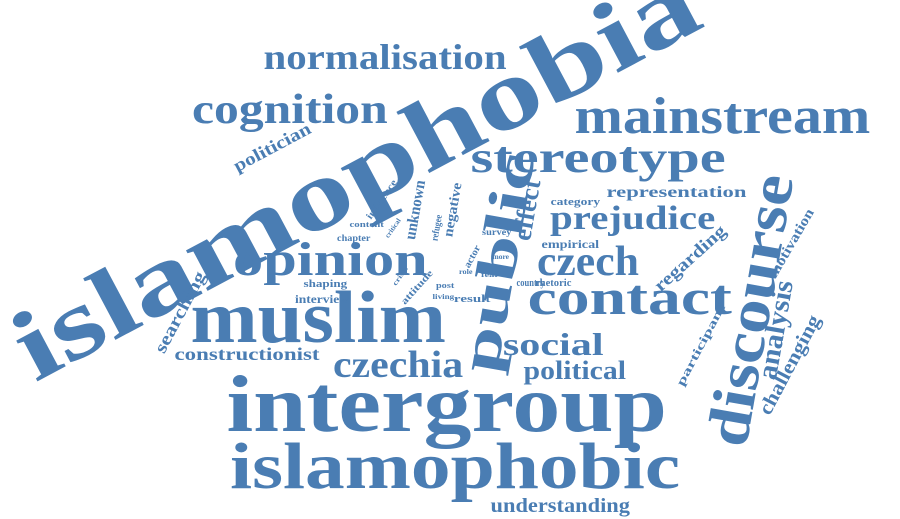 The image size is (900, 519). Describe the element at coordinates (722, 116) in the screenshot. I see `word-mainstream: mainstream` at that location.